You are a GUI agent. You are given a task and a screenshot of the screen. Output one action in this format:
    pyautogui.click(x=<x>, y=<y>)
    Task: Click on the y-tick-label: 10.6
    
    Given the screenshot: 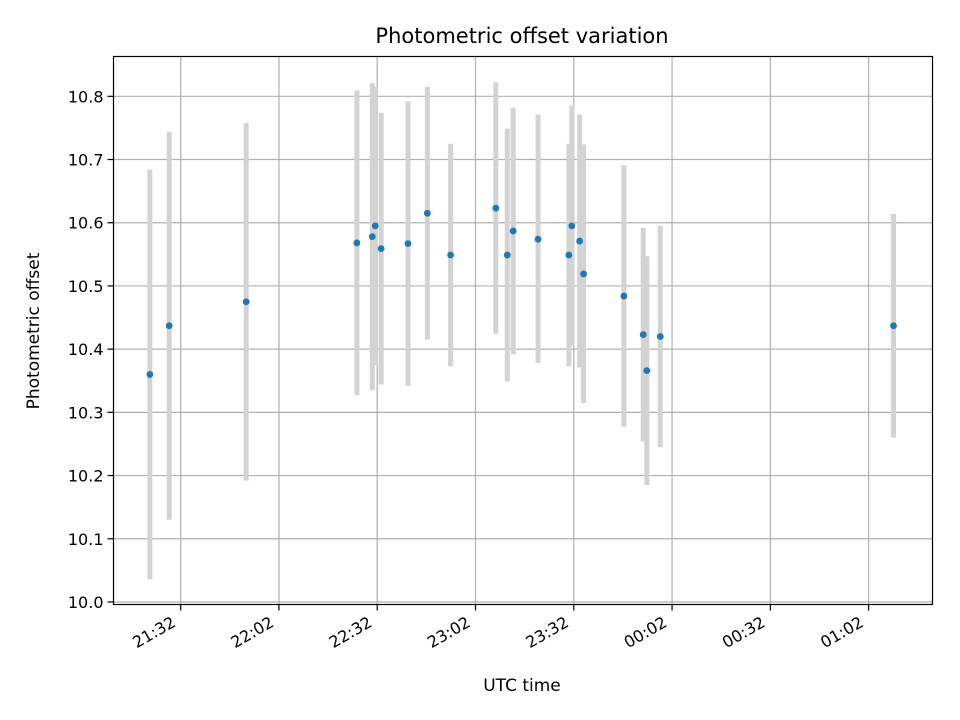 What is the action you would take?
    pyautogui.click(x=86, y=223)
    